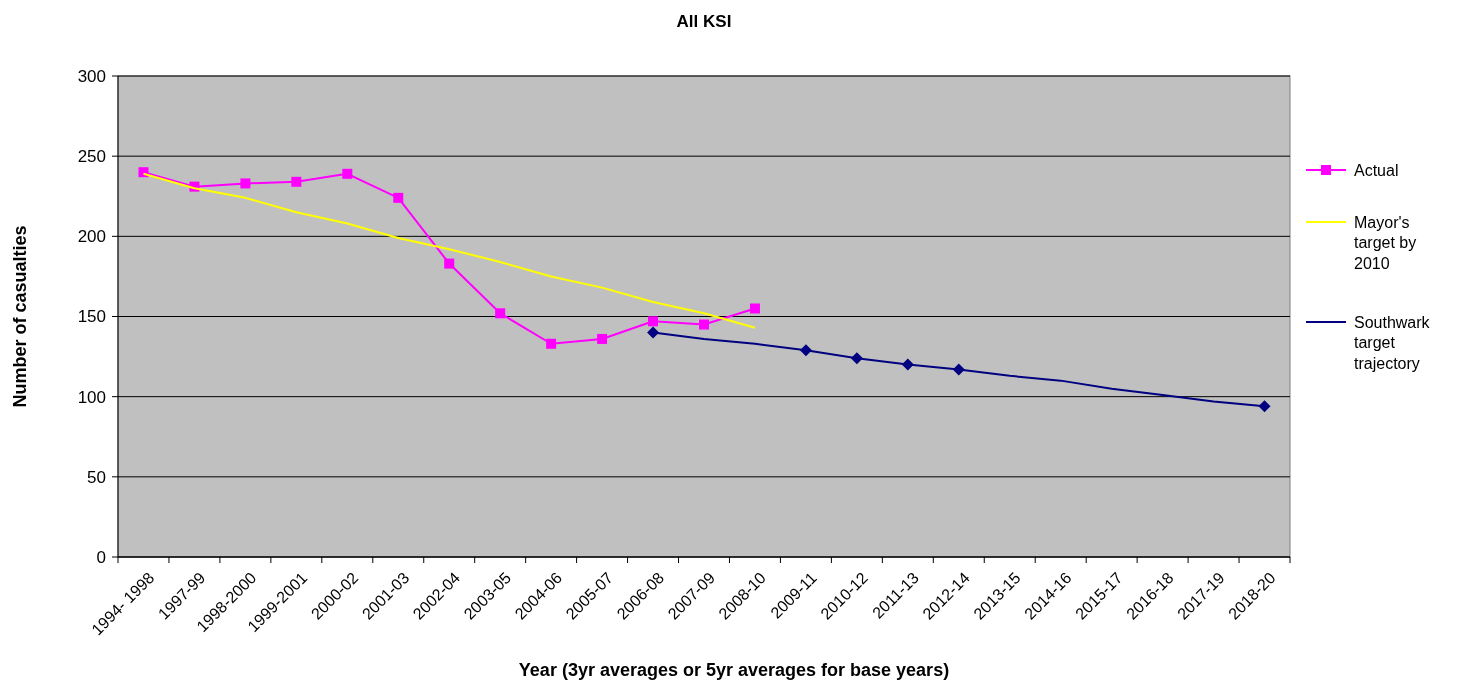 The width and height of the screenshot is (1474, 687). What do you see at coordinates (1385, 243) in the screenshot?
I see `legend-label: Mayor's target by 2010` at bounding box center [1385, 243].